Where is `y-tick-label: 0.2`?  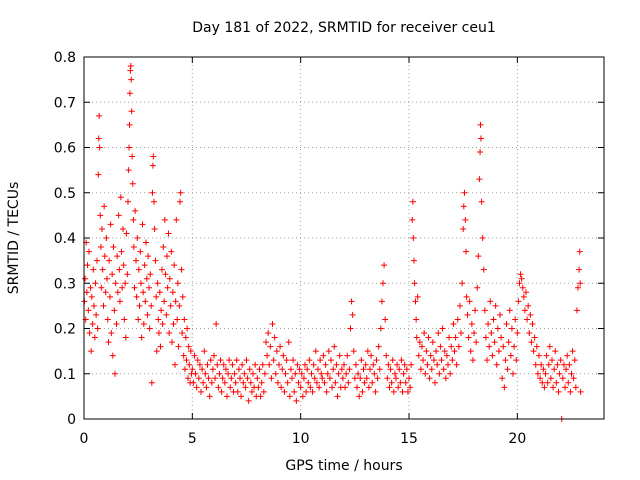
y-tick-label: 0.2 is located at coordinates (65, 330).